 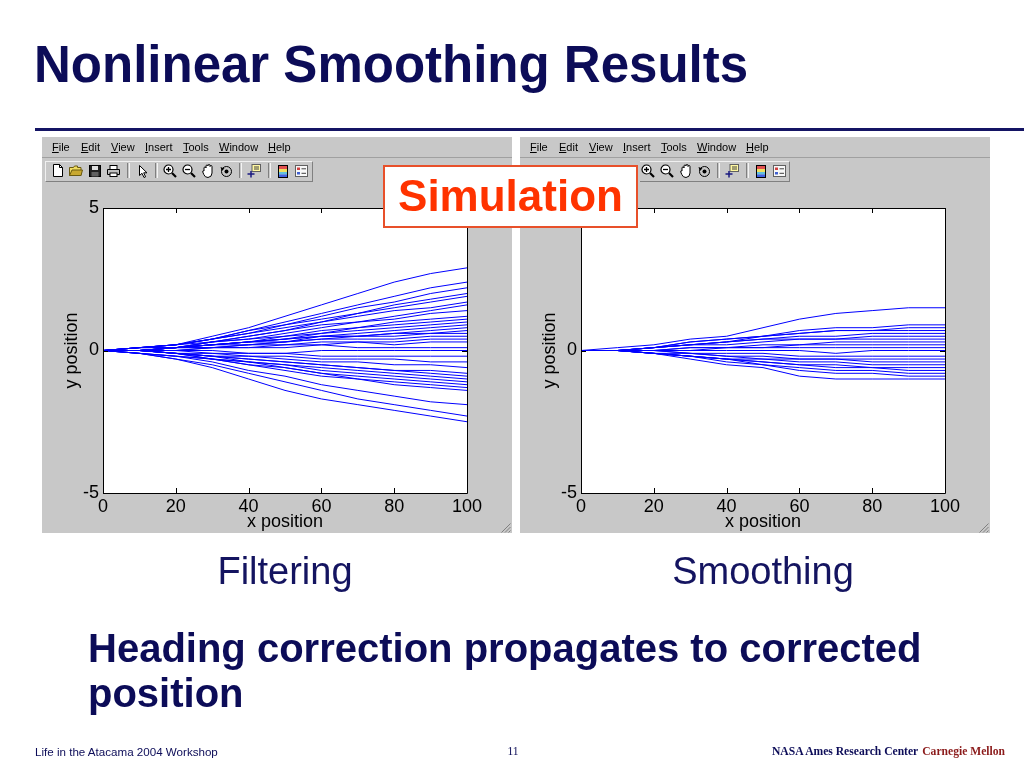 What do you see at coordinates (505, 671) in the screenshot?
I see `text: Heading correction propagates to corrected position` at bounding box center [505, 671].